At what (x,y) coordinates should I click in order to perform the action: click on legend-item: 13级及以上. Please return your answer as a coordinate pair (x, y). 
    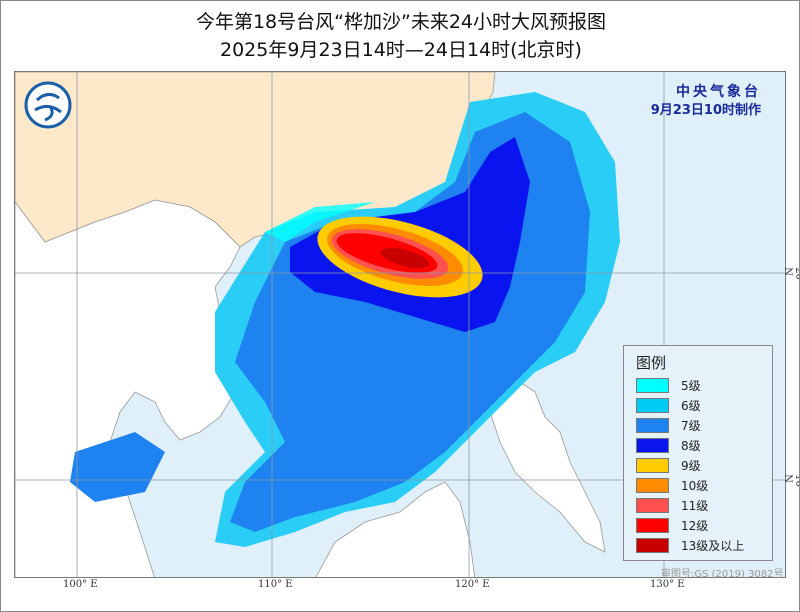
    Looking at the image, I should click on (704, 545).